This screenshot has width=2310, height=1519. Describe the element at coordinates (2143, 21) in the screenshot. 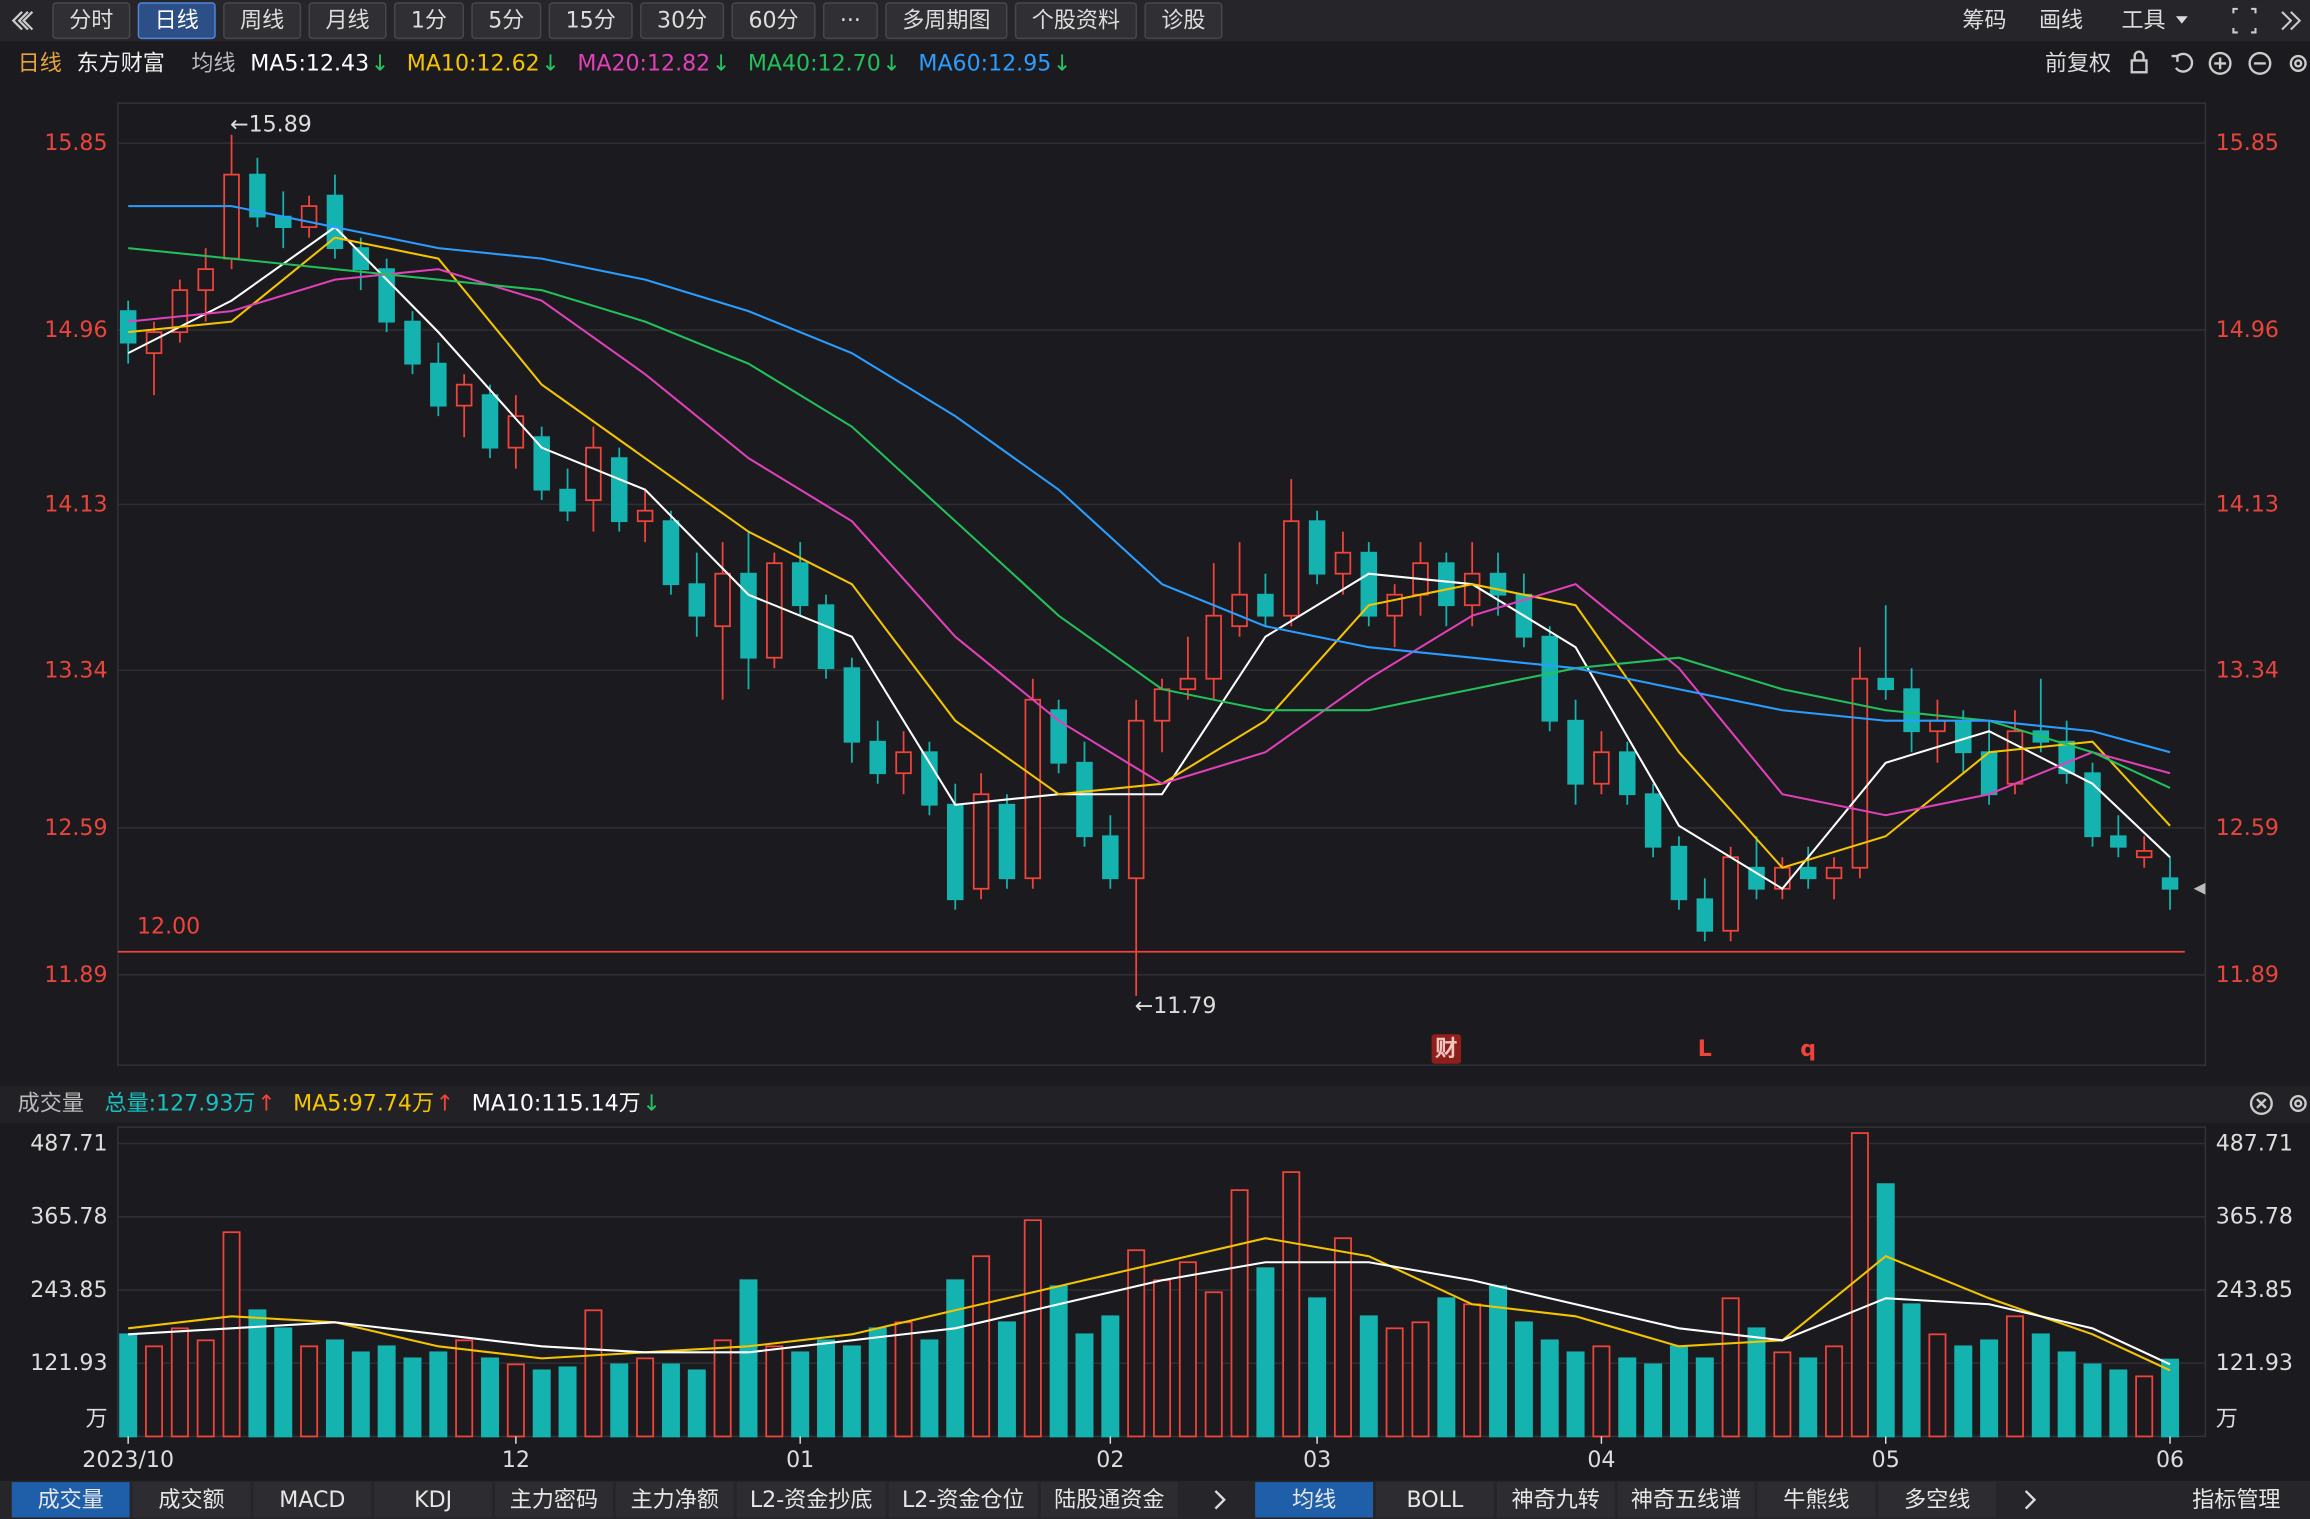

I see `toolbar-tool: 工具` at that location.